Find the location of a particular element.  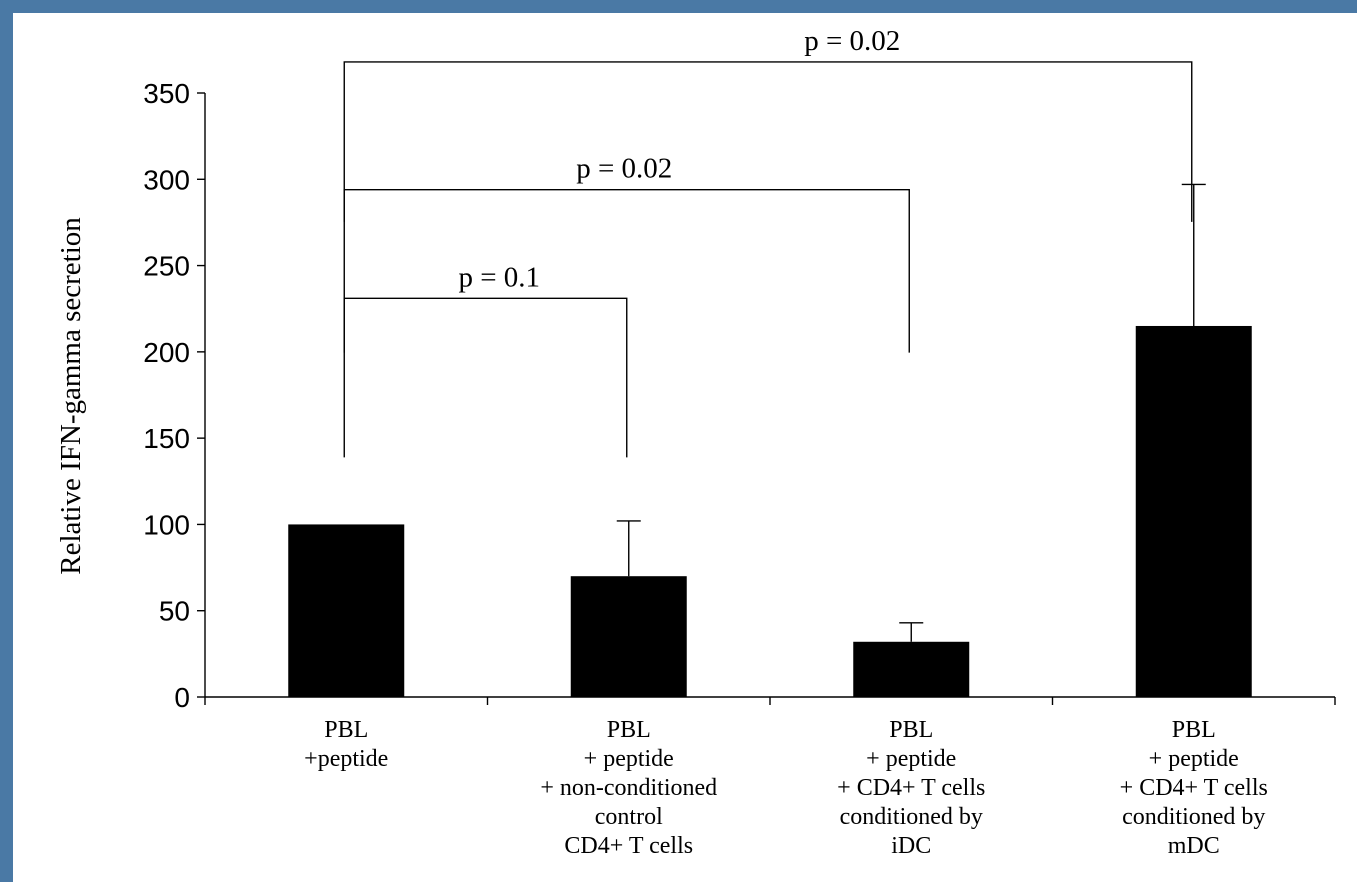

y-tick-label: 200 is located at coordinates (166, 352).